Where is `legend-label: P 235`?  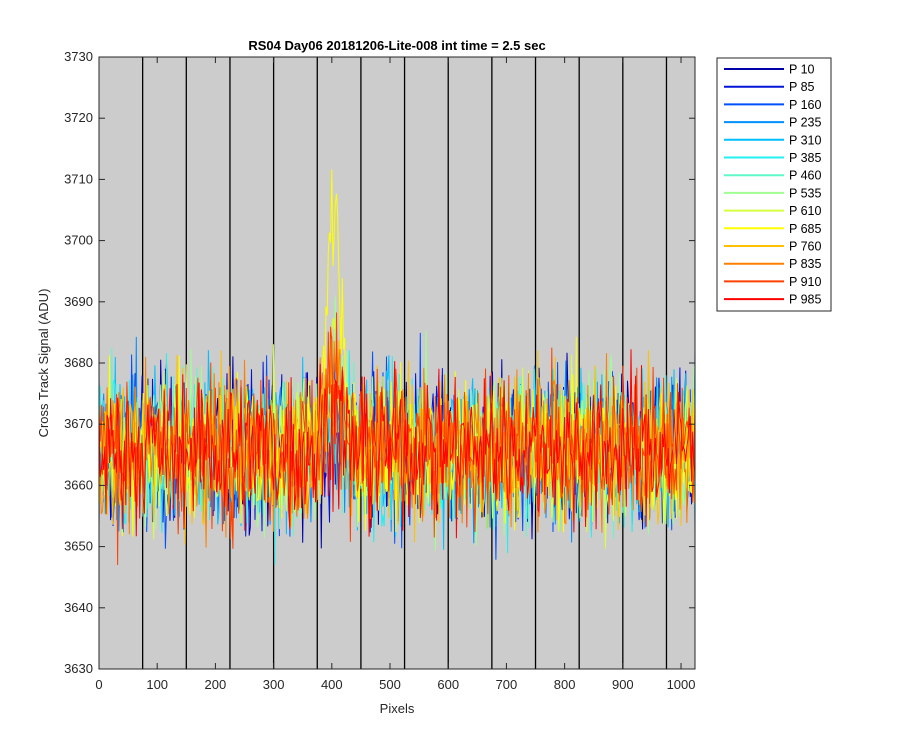
legend-label: P 235 is located at coordinates (805, 123).